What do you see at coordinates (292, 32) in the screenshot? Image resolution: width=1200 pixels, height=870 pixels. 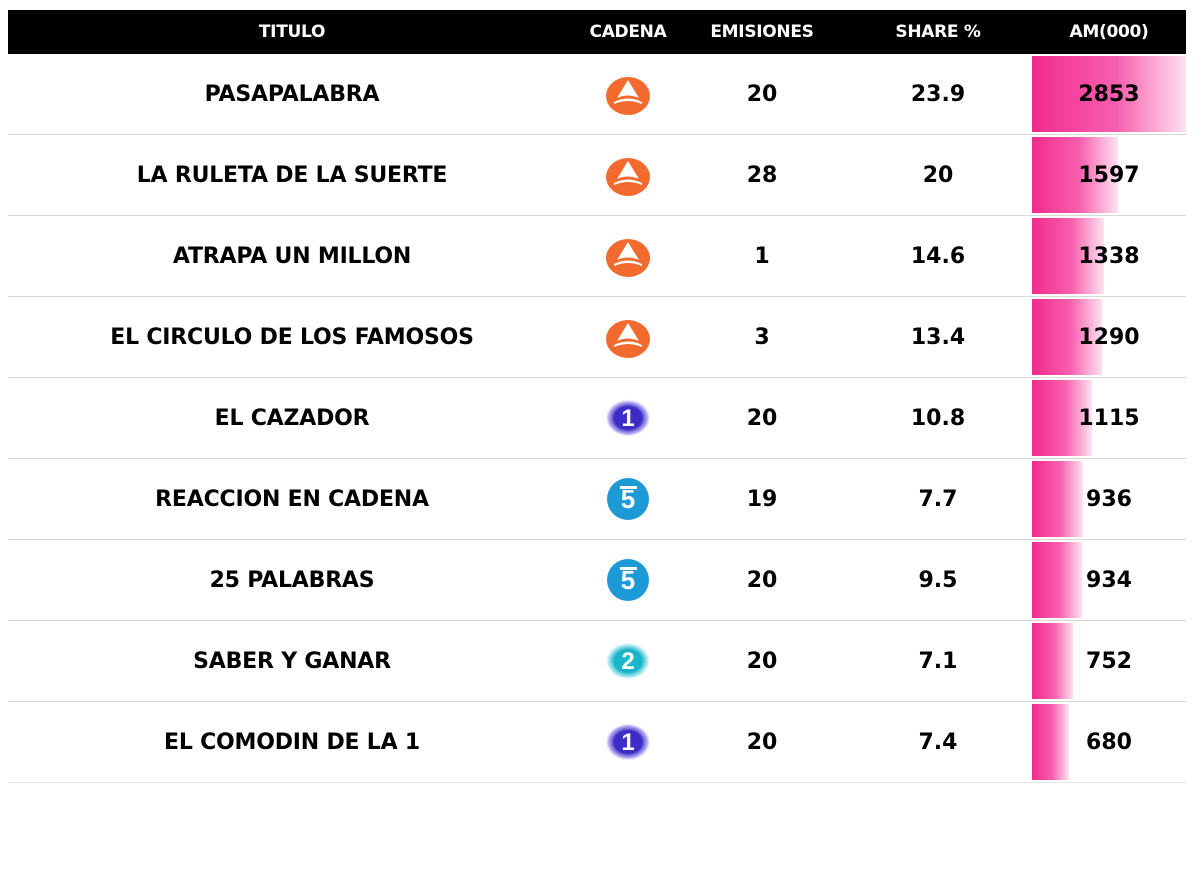 I see `header-titulo: TITULO` at bounding box center [292, 32].